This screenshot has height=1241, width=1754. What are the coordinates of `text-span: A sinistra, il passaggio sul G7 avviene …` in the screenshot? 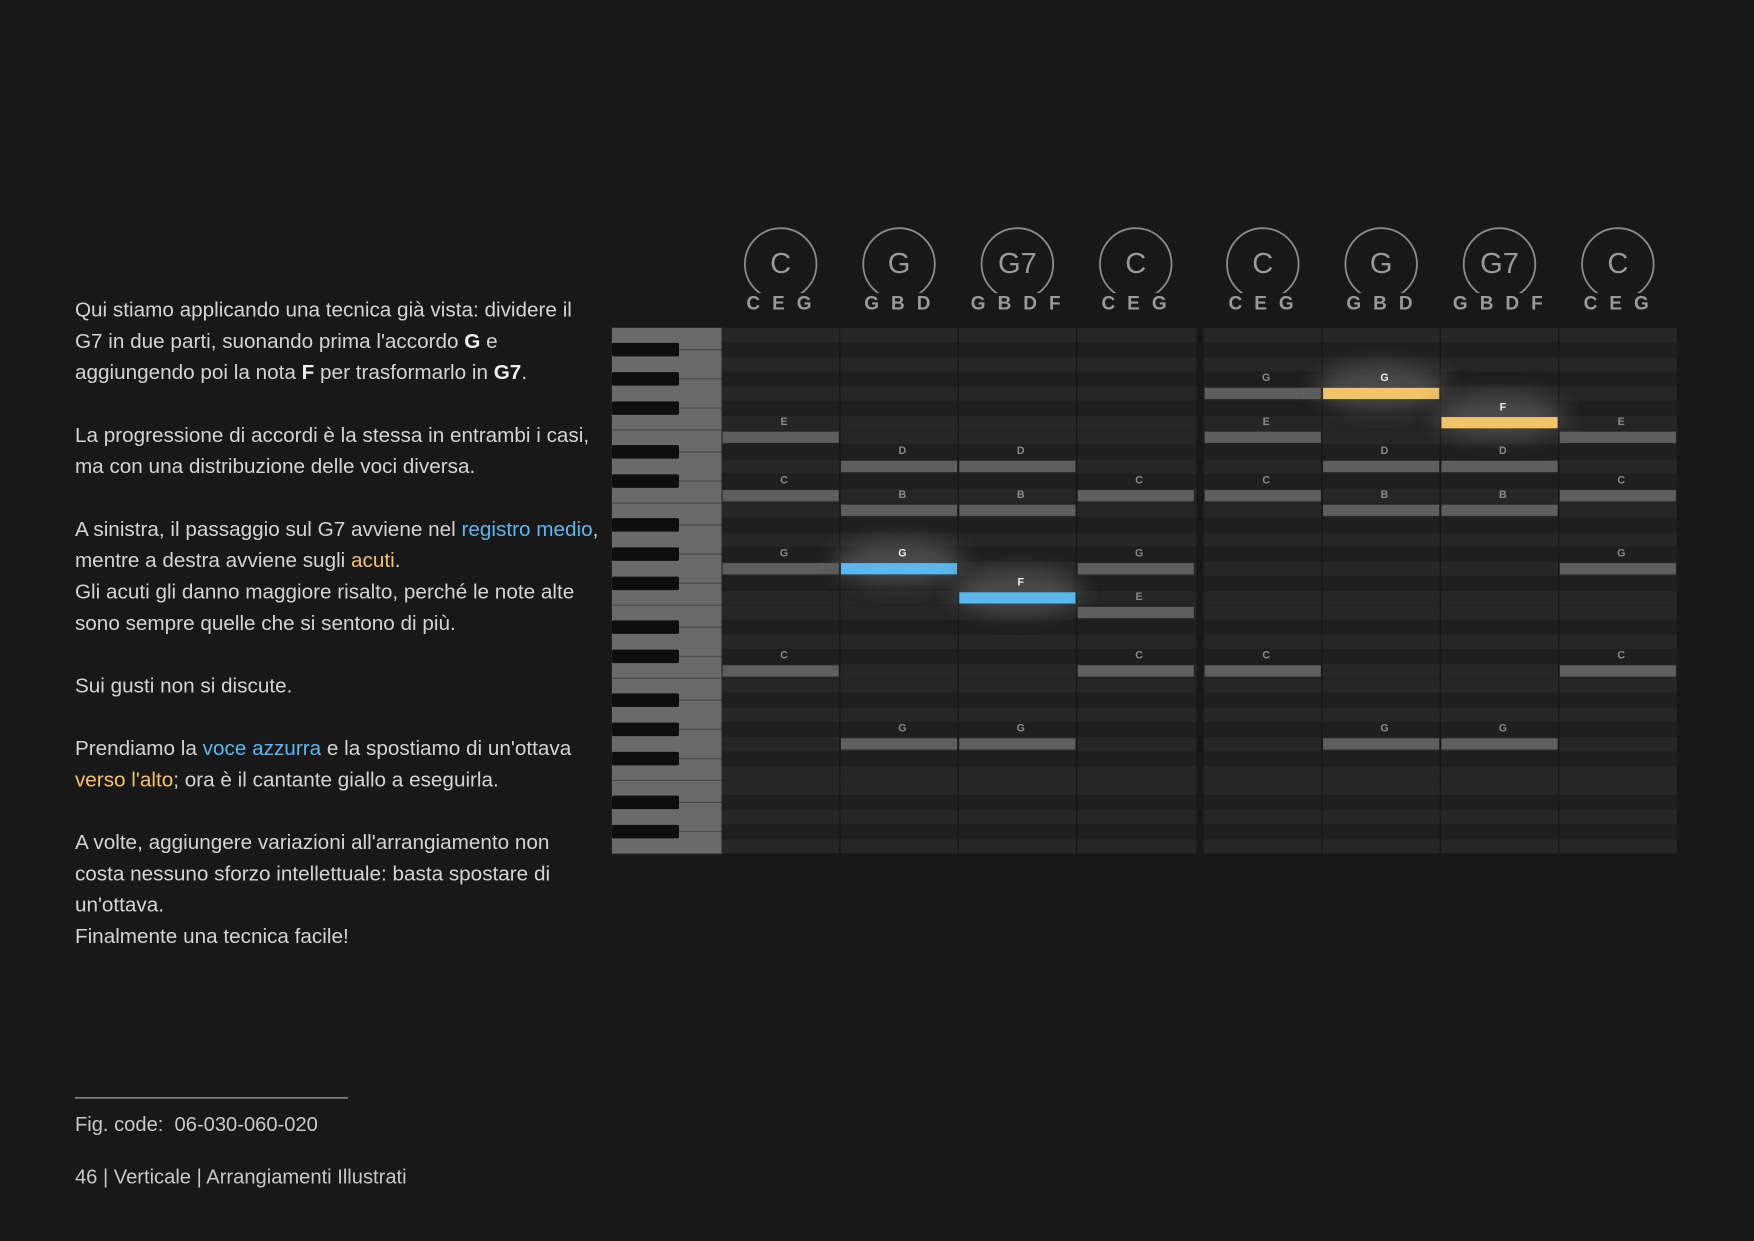 It's located at (268, 528).